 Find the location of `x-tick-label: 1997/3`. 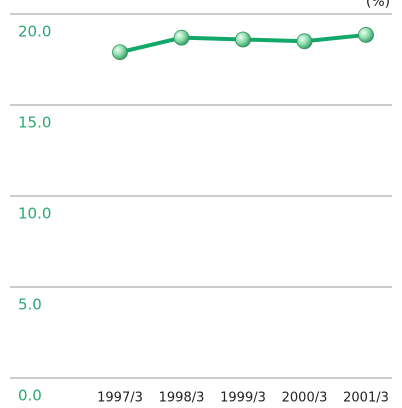

x-tick-label: 1997/3 is located at coordinates (120, 398).